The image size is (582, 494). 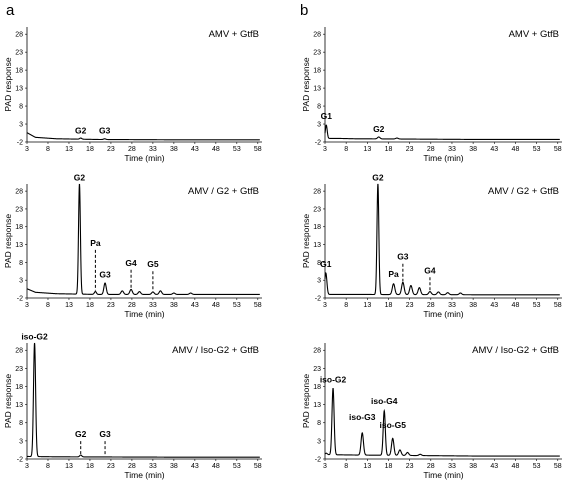 I want to click on chart-2-peak-label: G4, so click(x=131, y=263).